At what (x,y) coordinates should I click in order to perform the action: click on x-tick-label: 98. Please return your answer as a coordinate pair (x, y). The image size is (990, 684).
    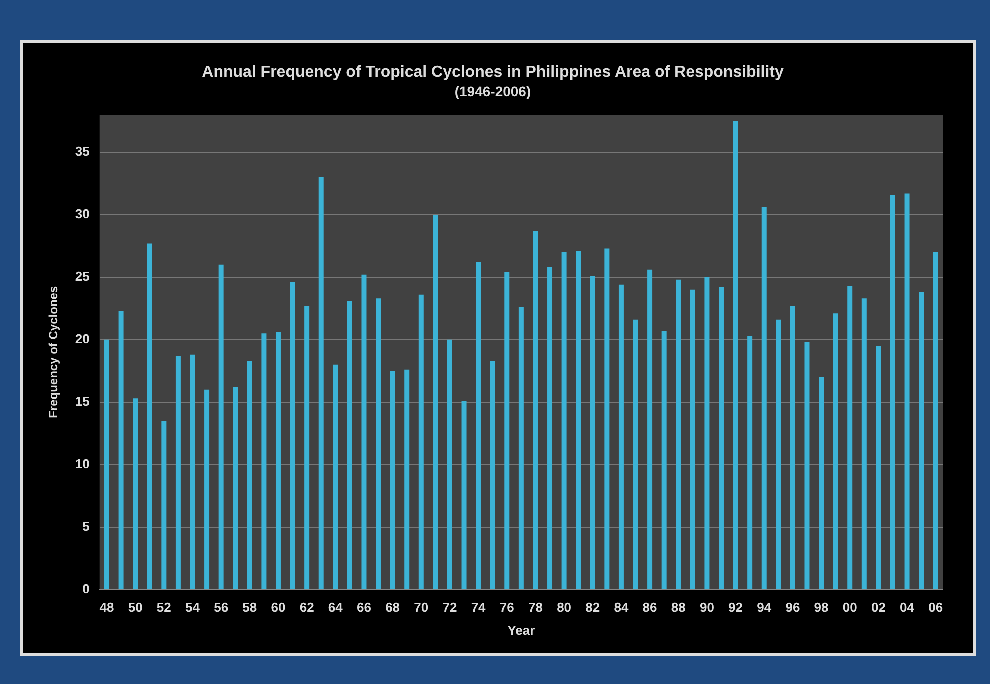
    Looking at the image, I should click on (821, 608).